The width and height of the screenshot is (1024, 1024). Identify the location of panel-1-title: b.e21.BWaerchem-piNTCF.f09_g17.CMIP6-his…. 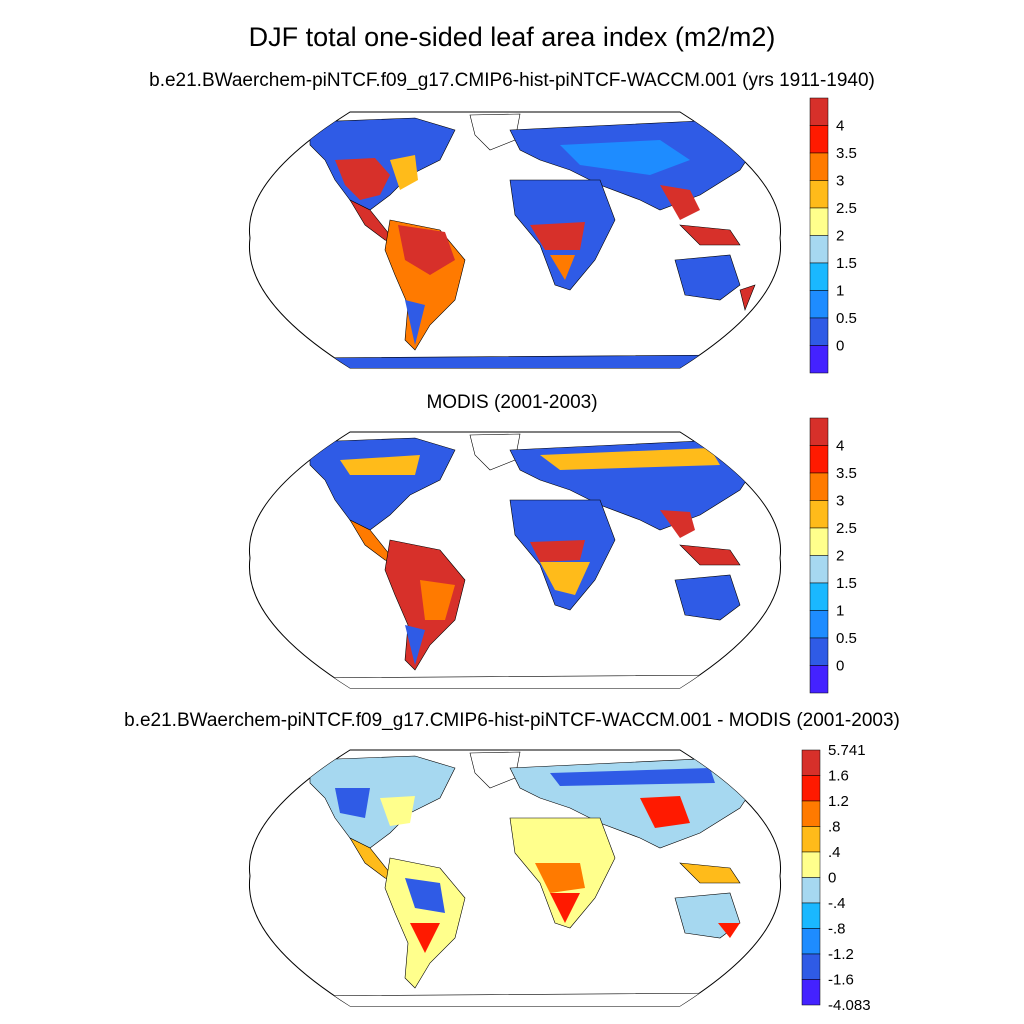
(512, 80).